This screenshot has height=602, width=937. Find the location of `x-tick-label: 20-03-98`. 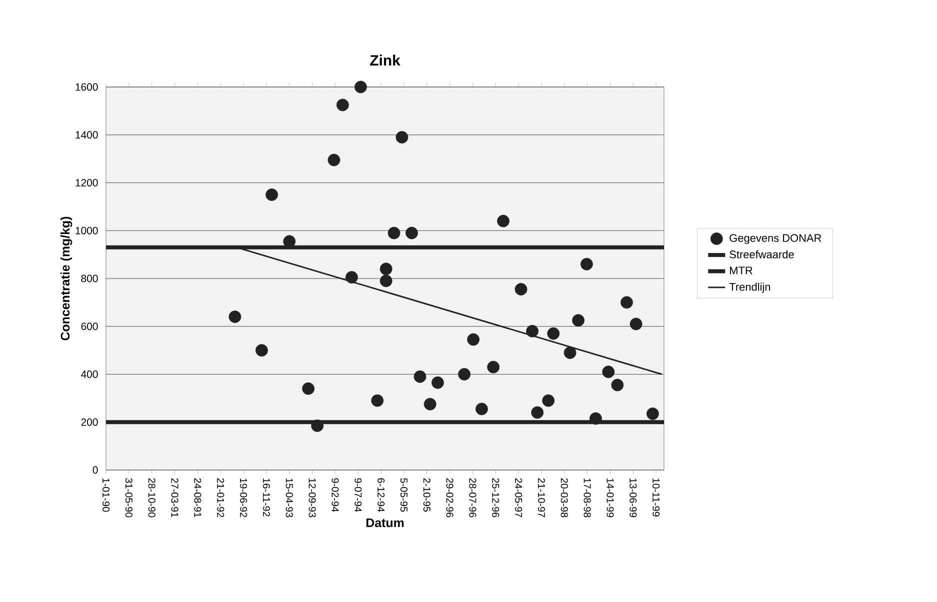

x-tick-label: 20-03-98 is located at coordinates (564, 498).